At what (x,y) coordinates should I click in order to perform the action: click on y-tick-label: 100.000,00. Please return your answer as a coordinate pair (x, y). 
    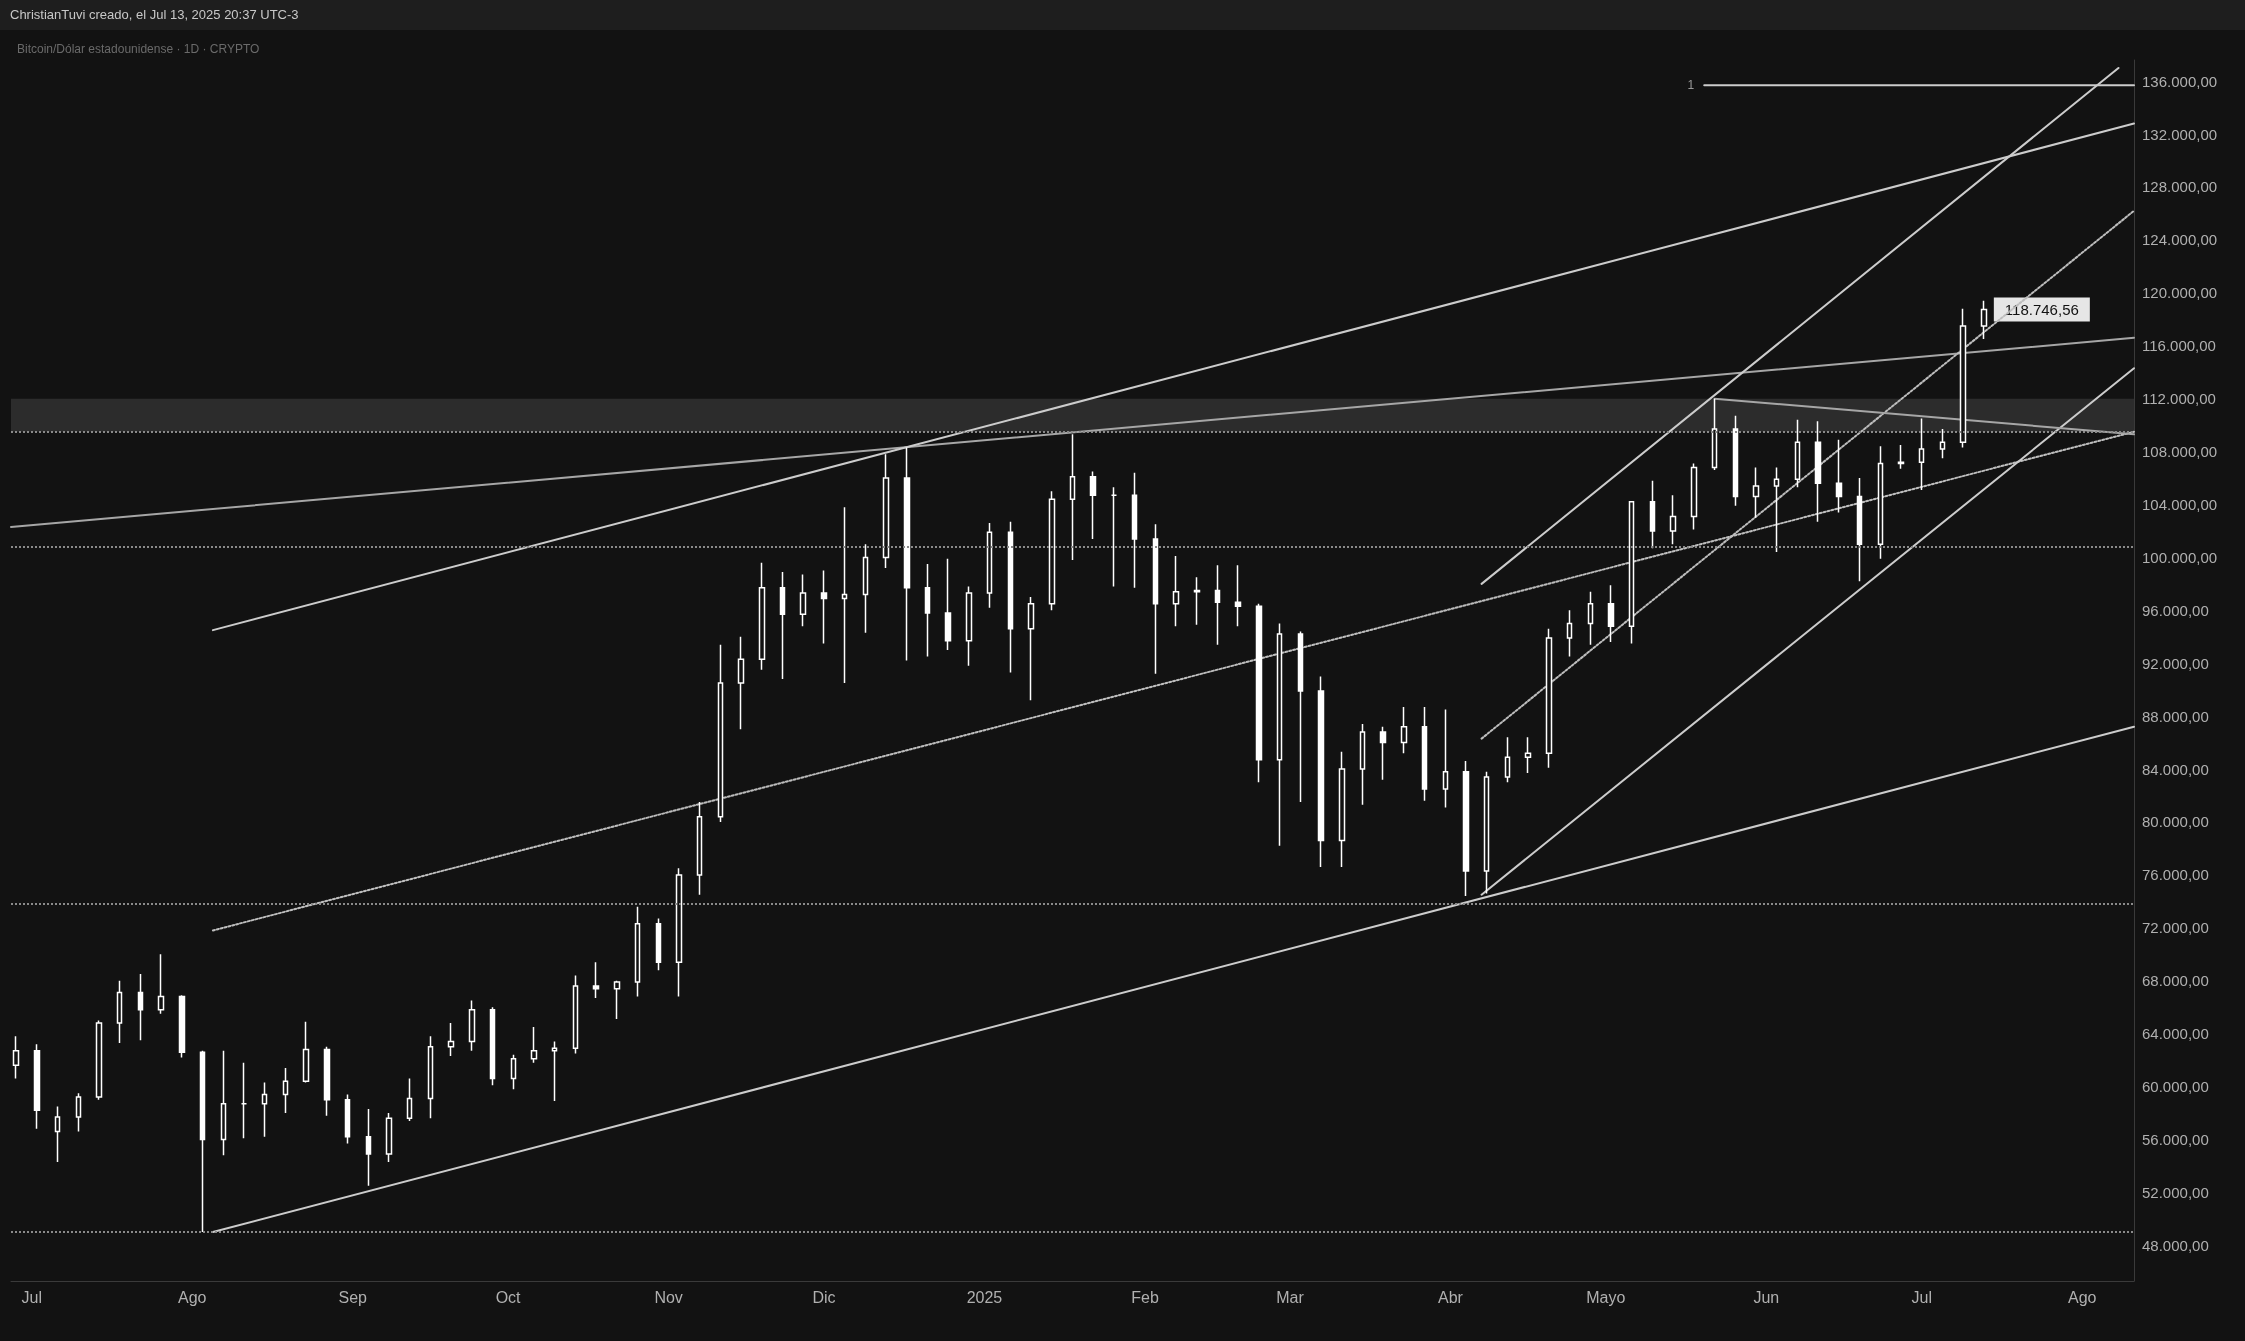
    Looking at the image, I should click on (2180, 557).